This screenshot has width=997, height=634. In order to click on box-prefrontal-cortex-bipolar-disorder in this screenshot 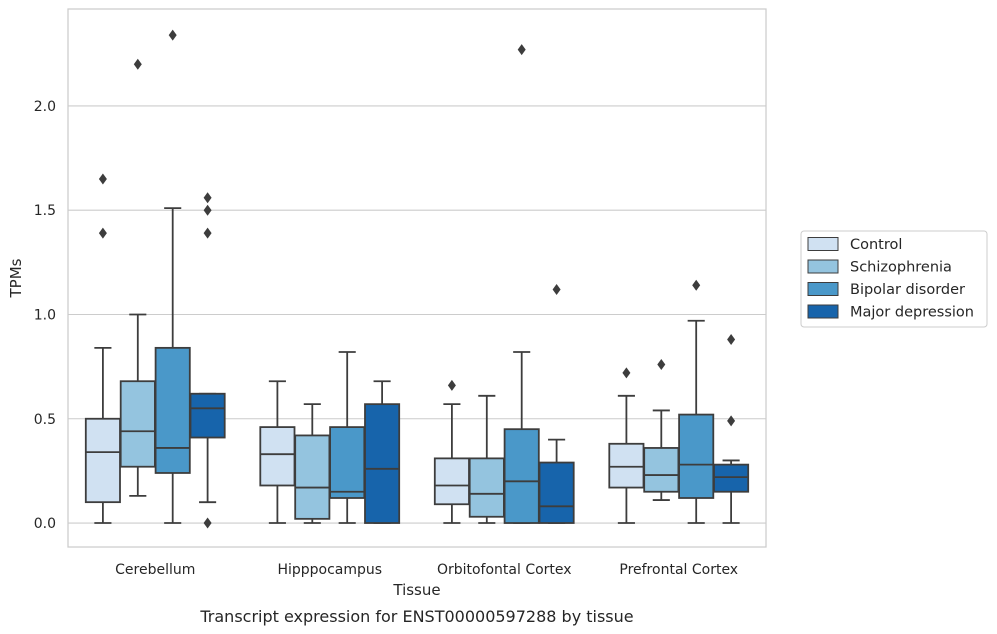, I will do `click(696, 401)`.